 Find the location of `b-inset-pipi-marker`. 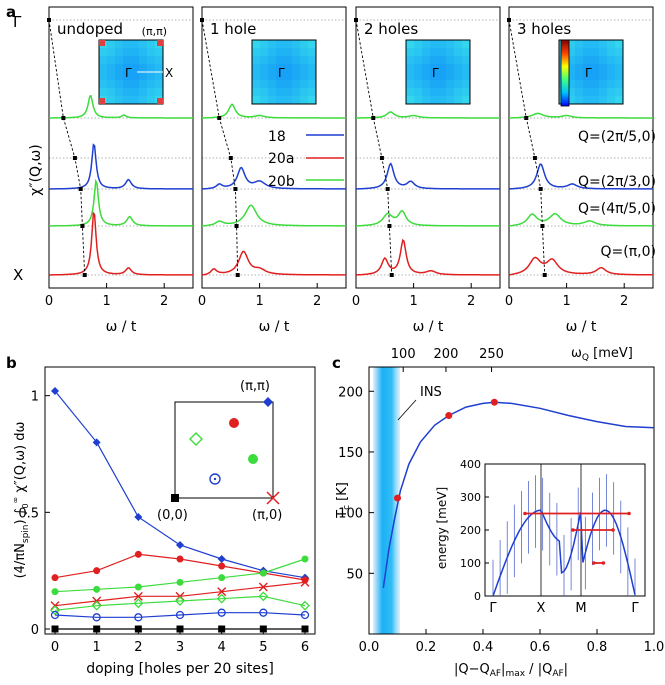

b-inset-pipi-marker is located at coordinates (268, 402).